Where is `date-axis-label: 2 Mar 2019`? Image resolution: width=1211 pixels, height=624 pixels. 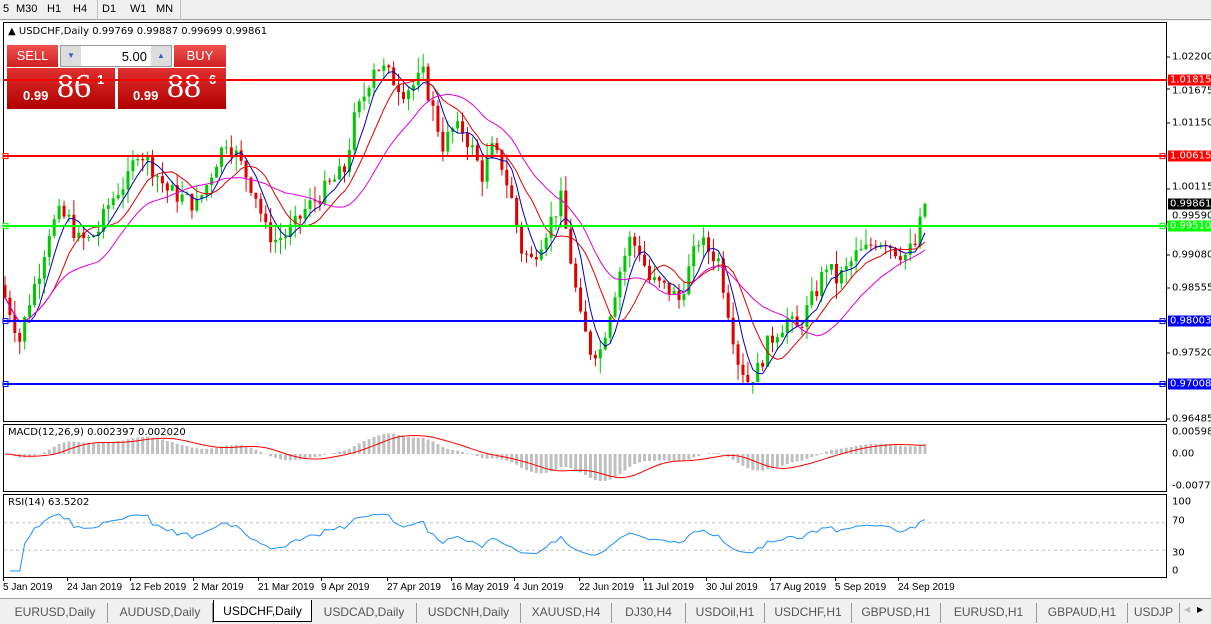 date-axis-label: 2 Mar 2019 is located at coordinates (218, 587).